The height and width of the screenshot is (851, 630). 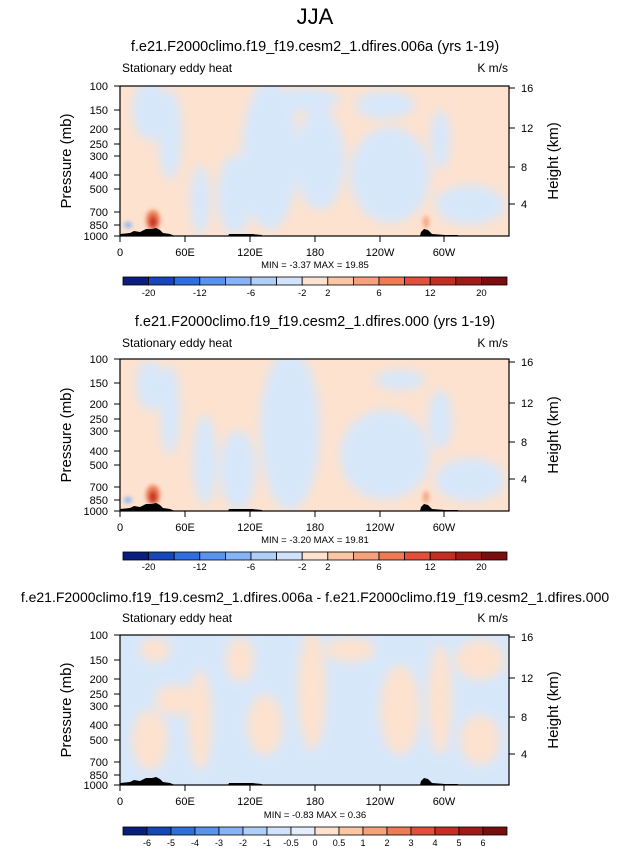 What do you see at coordinates (315, 265) in the screenshot?
I see `min-max-stats: MIN = -3.37 MAX = 19.85` at bounding box center [315, 265].